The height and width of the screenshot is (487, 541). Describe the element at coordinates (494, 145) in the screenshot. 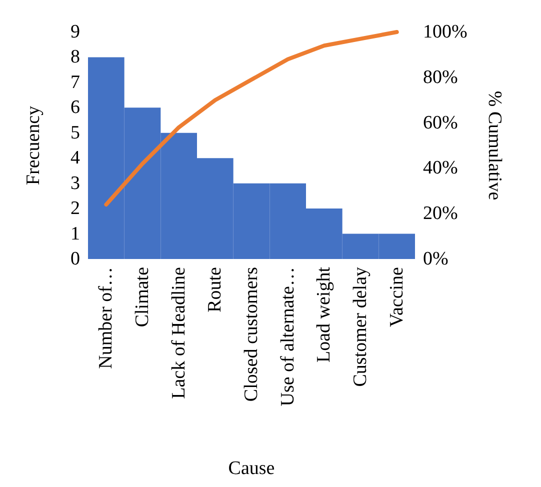

I see `y2-axis-title: % Cumulative` at that location.